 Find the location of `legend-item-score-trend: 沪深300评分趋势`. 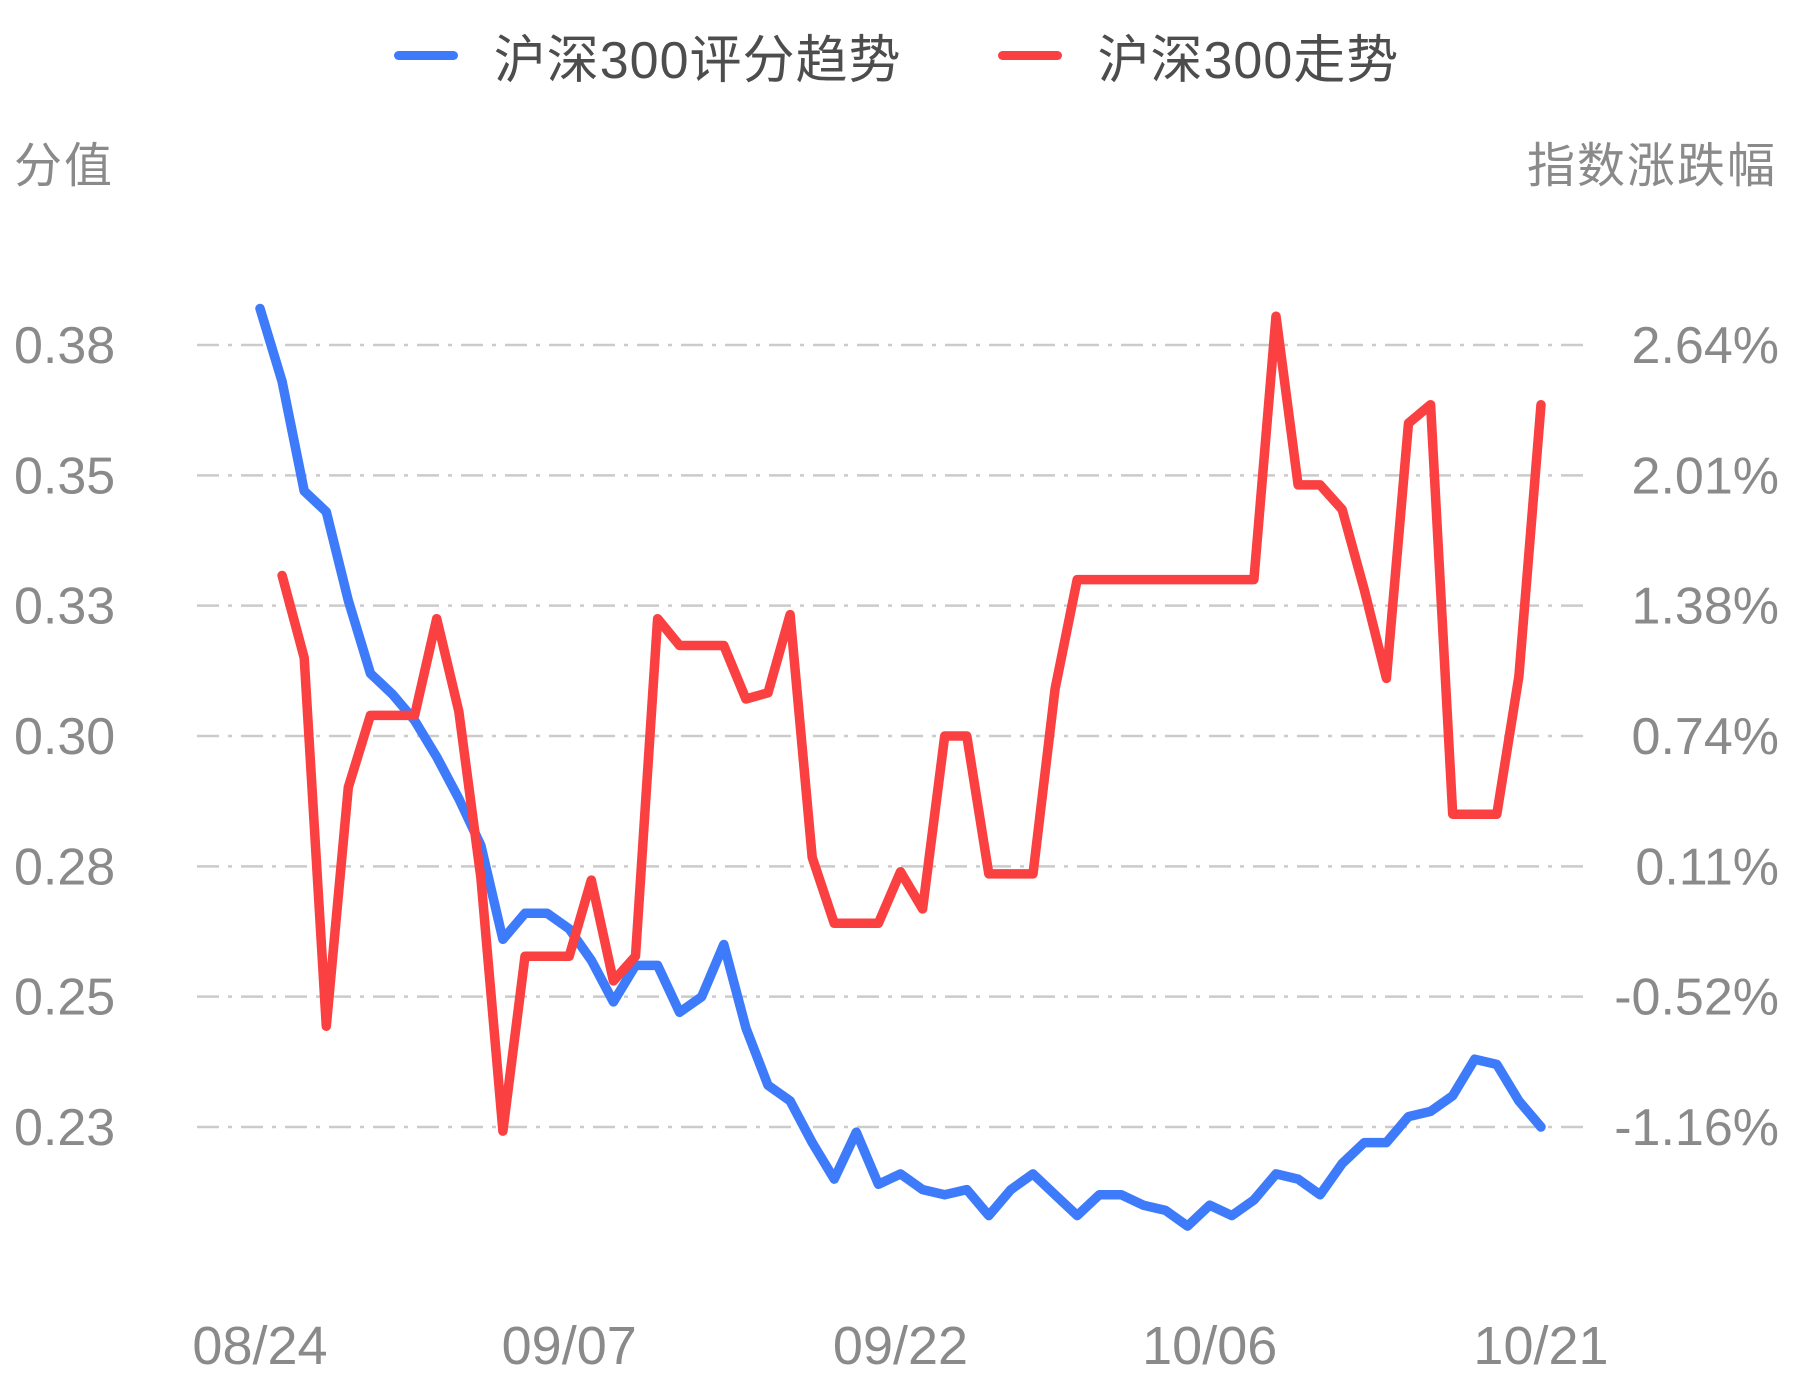

legend-item-score-trend: 沪深300评分趋势 is located at coordinates (647, 55).